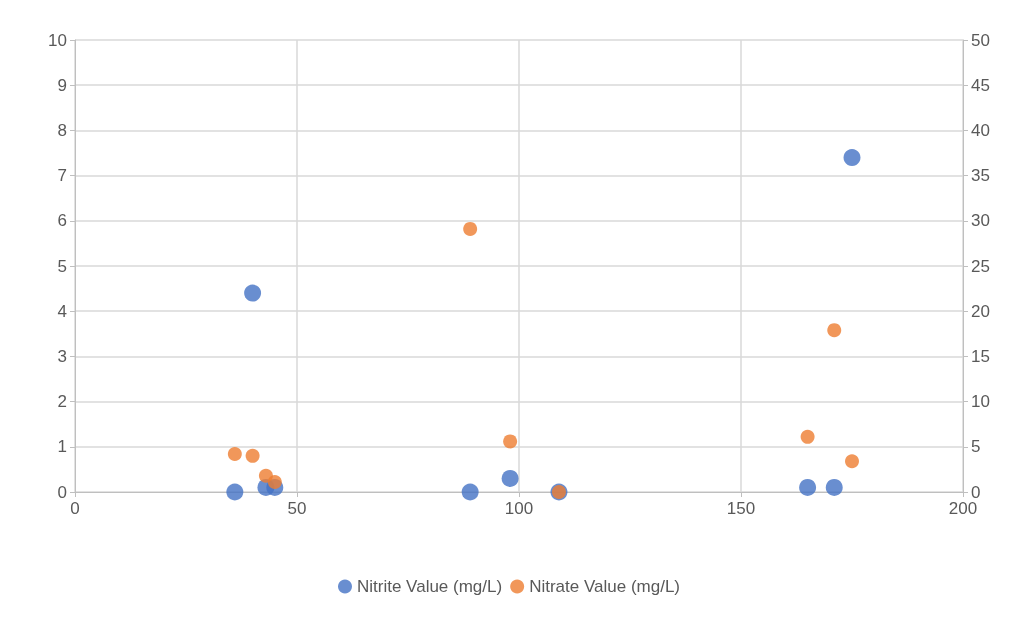 This screenshot has width=1018, height=620. I want to click on y-tick-label: 8, so click(62, 130).